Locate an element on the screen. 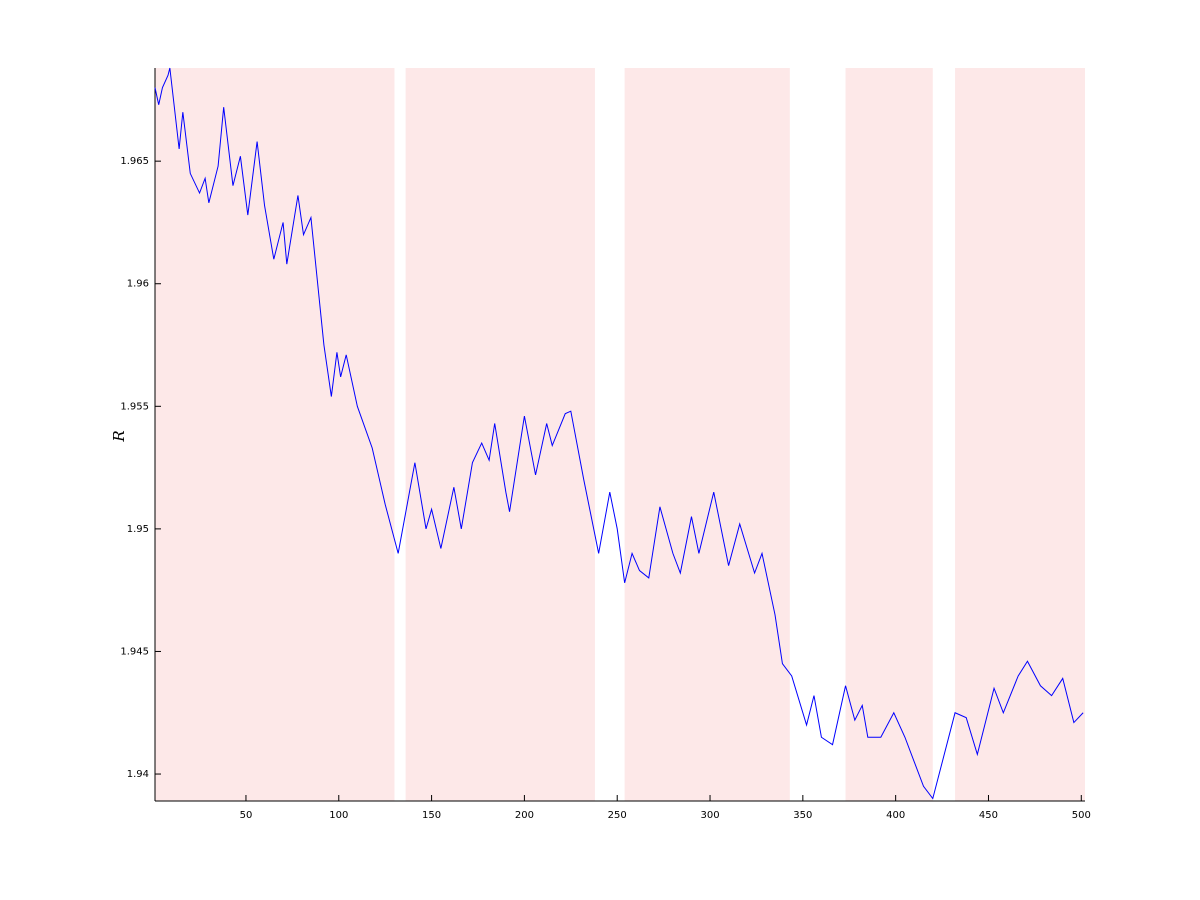 The width and height of the screenshot is (1200, 900). x-tick-label: 150 is located at coordinates (431, 815).